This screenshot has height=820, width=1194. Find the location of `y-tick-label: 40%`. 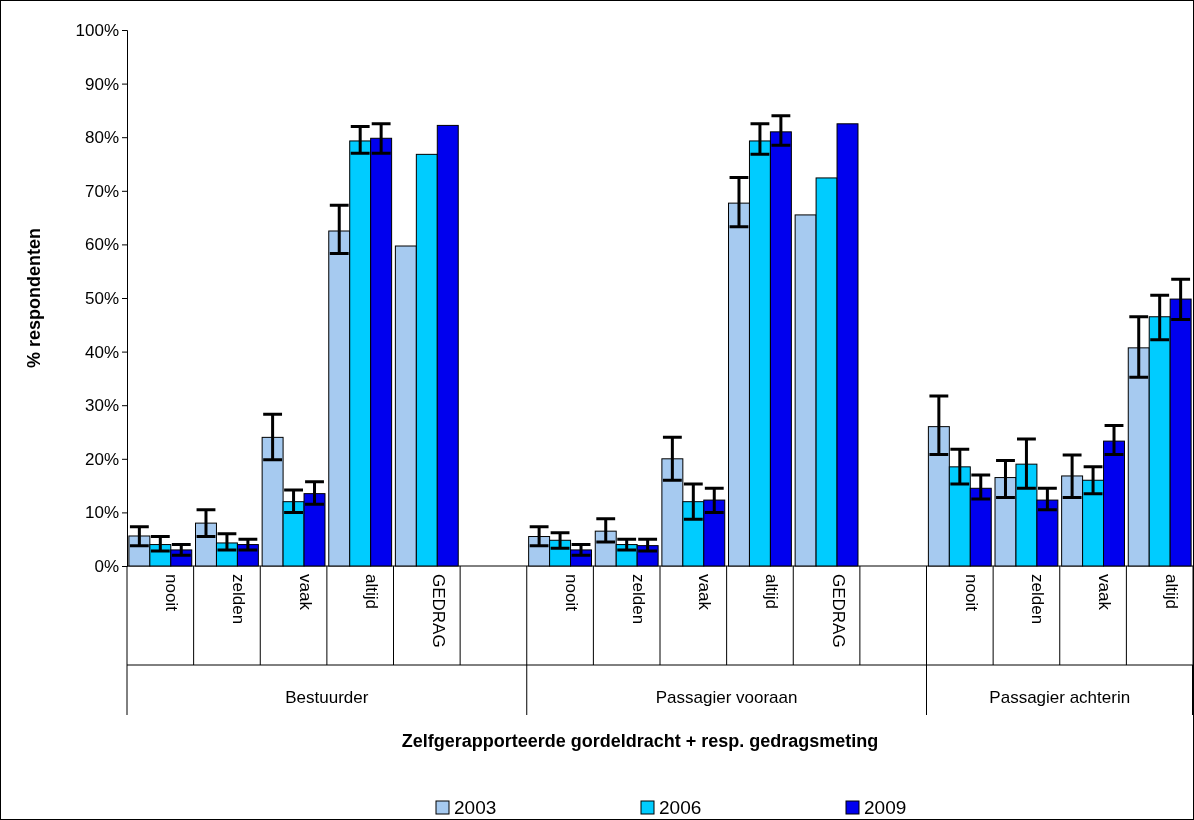

y-tick-label: 40% is located at coordinates (101, 352).